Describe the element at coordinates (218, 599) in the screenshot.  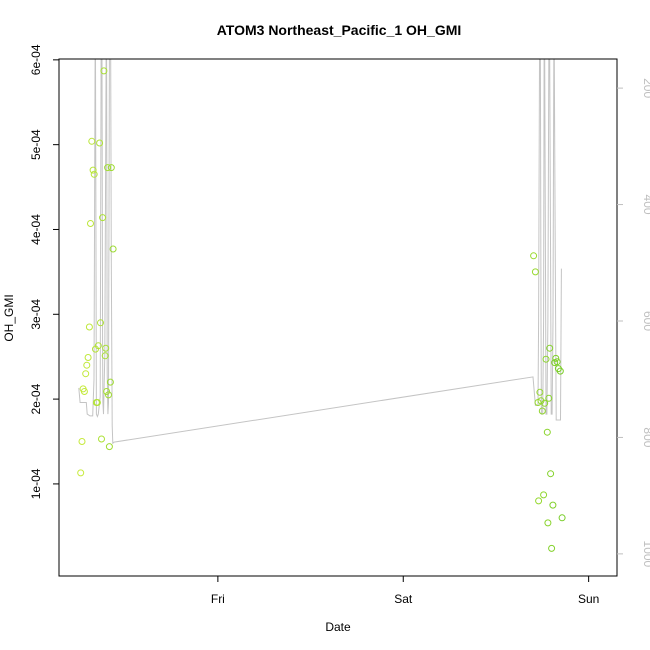
I see `x-tick-label: Fri` at that location.